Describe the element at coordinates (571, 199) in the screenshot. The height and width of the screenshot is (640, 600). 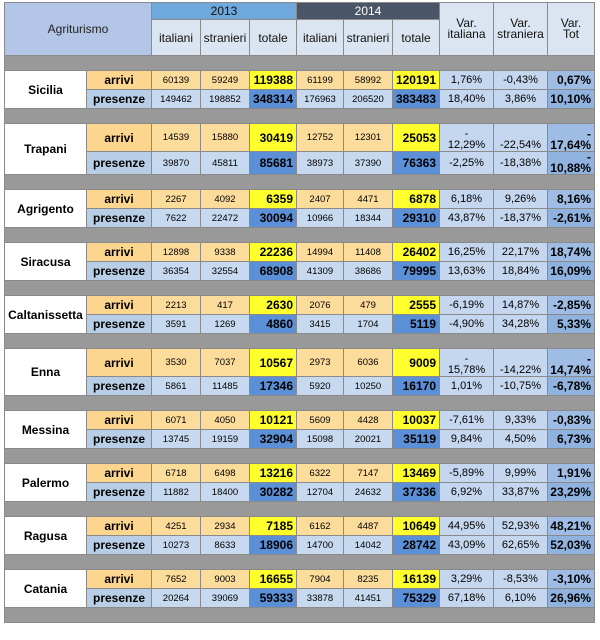
I see `arrivi-var-tot-agrigento: 8,16%` at that location.